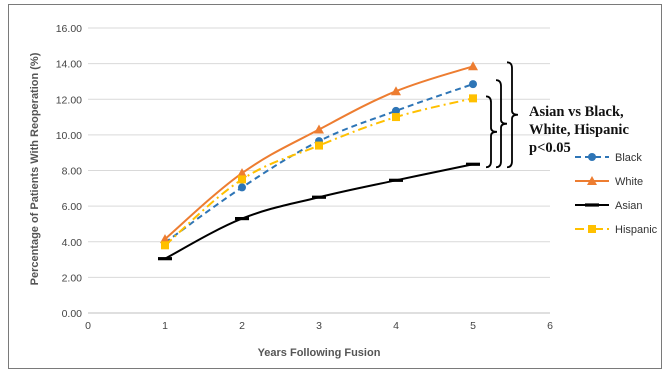  I want to click on legend-label: Asian, so click(629, 206).